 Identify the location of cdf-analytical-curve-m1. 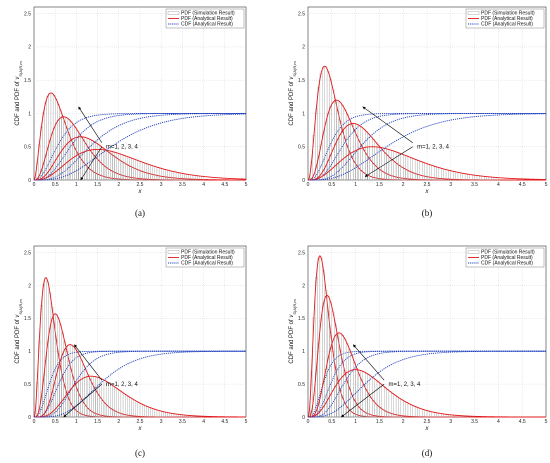
(426, 384).